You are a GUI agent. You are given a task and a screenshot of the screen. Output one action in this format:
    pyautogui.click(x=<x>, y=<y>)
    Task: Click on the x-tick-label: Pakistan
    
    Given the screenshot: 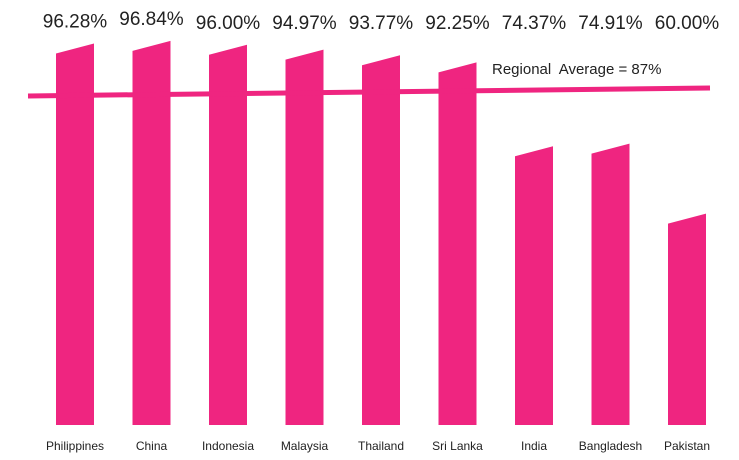 What is the action you would take?
    pyautogui.click(x=687, y=446)
    